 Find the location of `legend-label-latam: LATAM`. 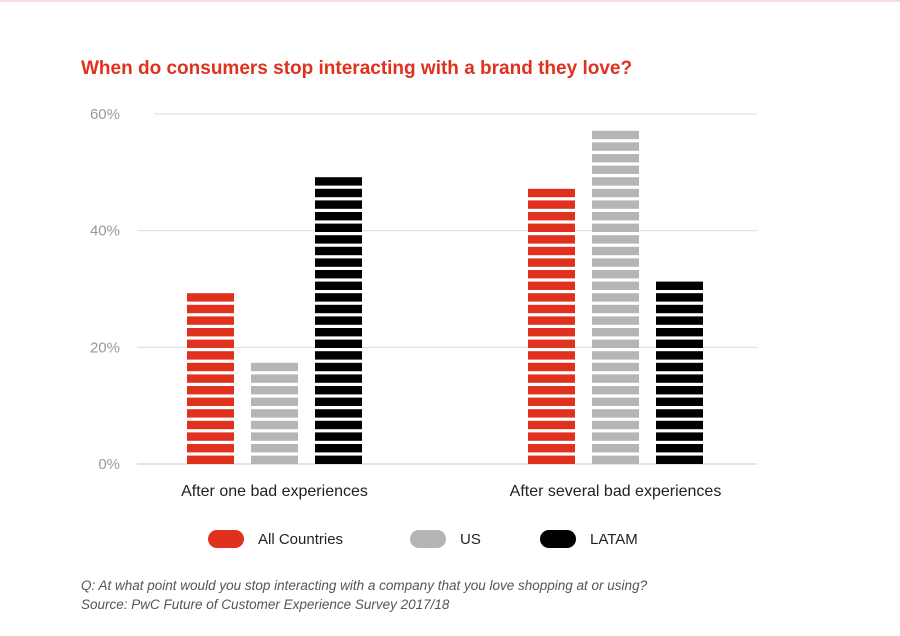

legend-label-latam: LATAM is located at coordinates (614, 539).